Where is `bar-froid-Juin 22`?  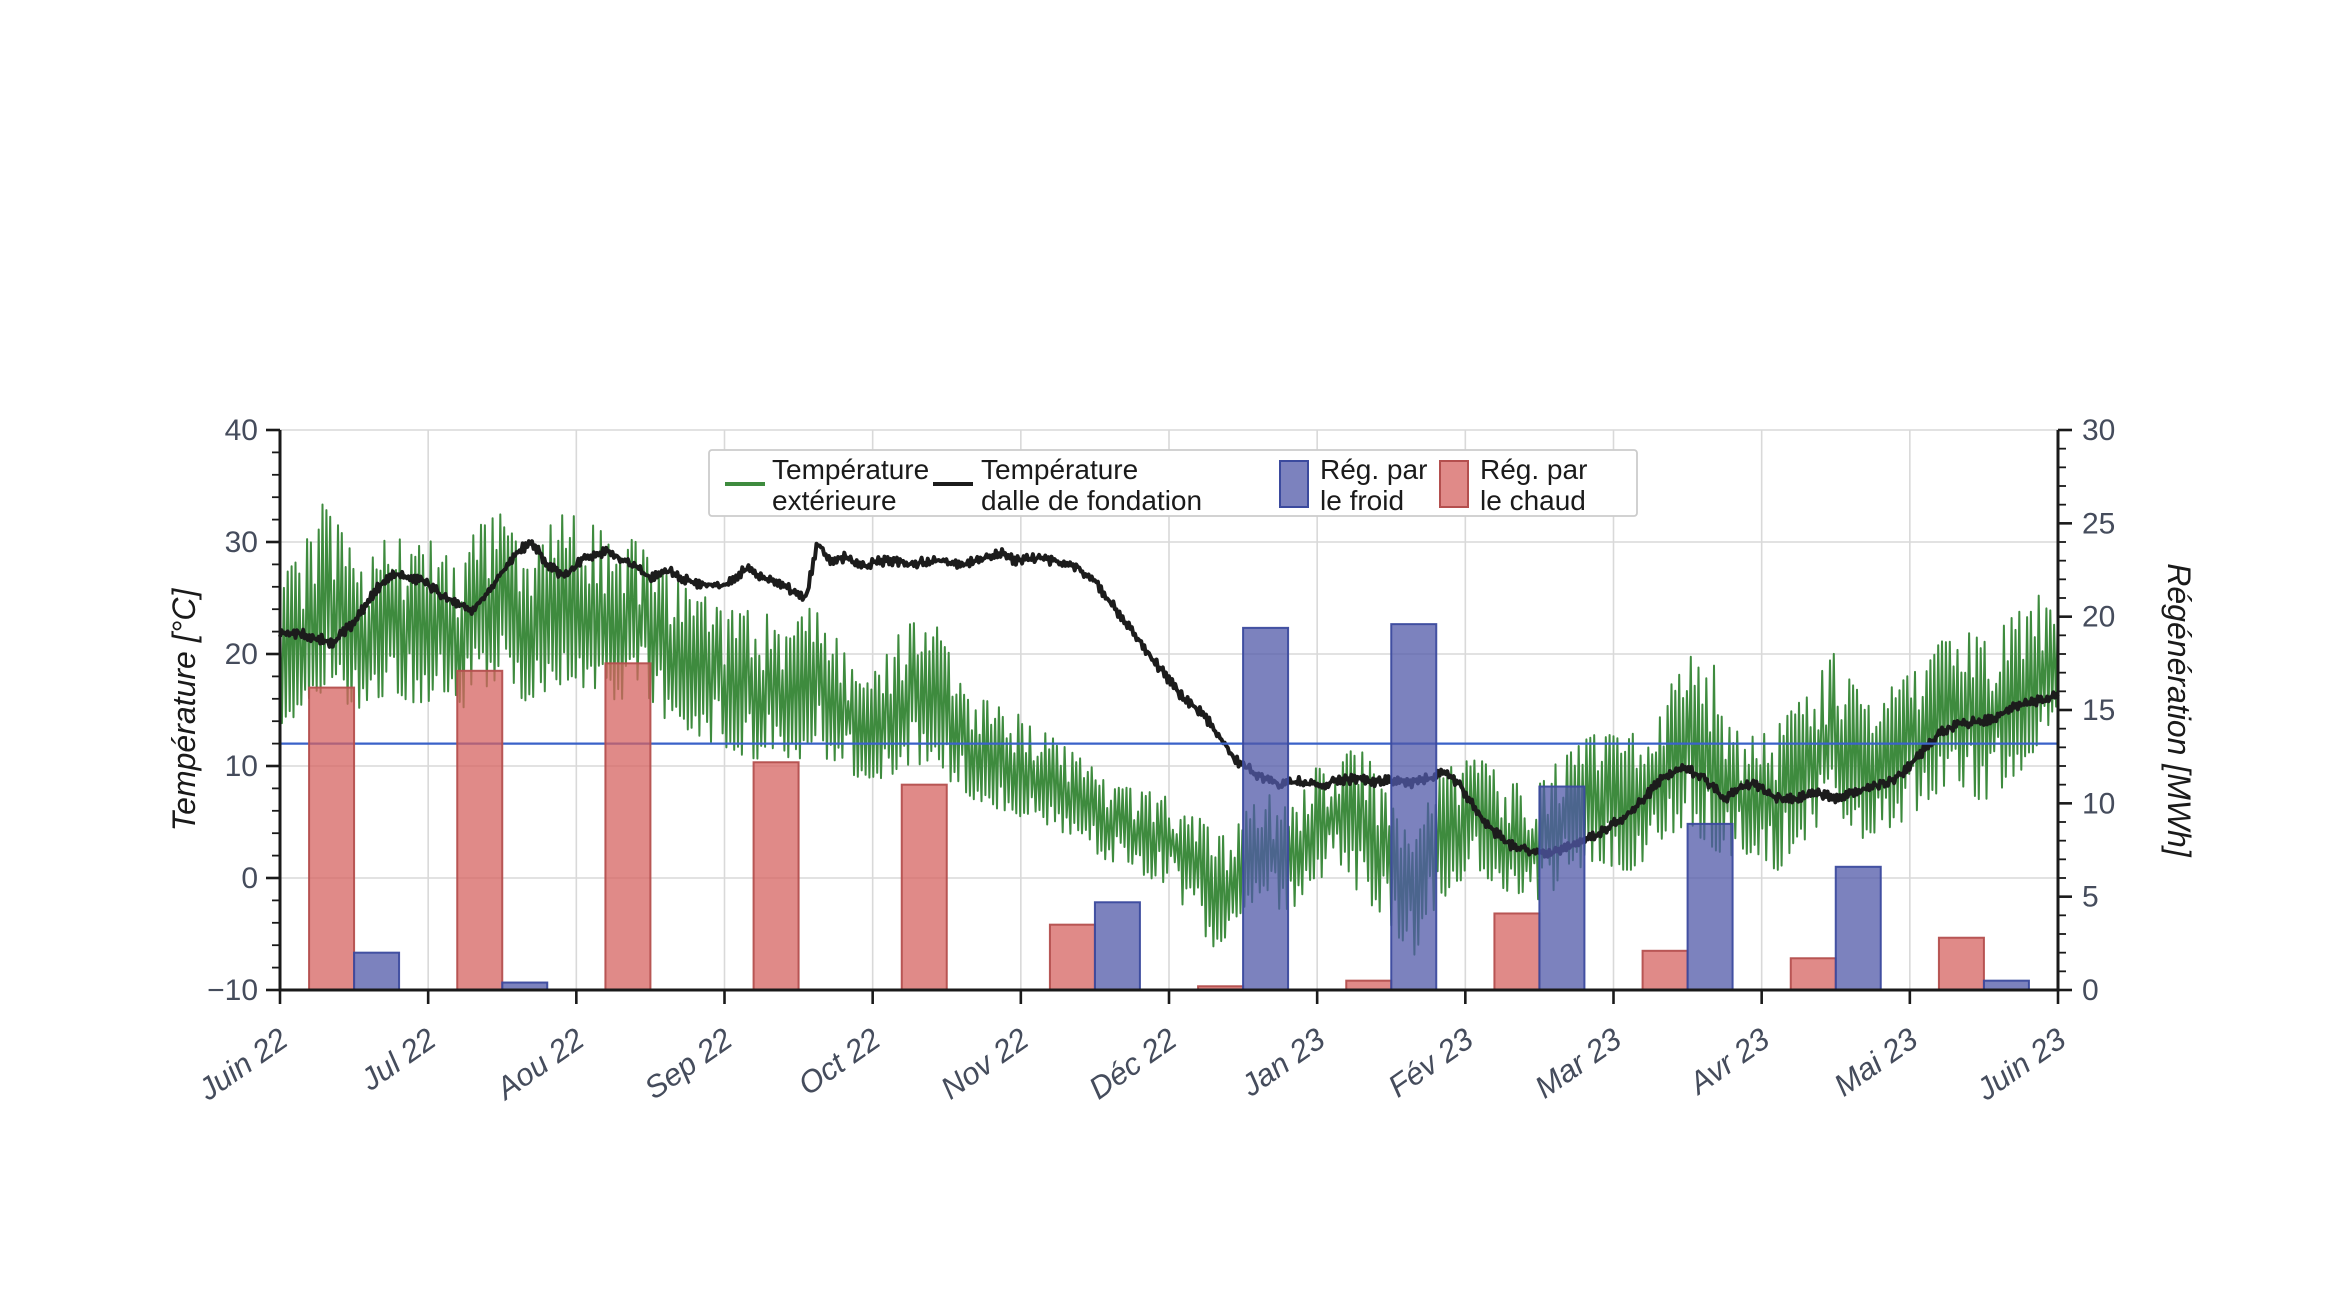
bar-froid-Juin 22 is located at coordinates (377, 971).